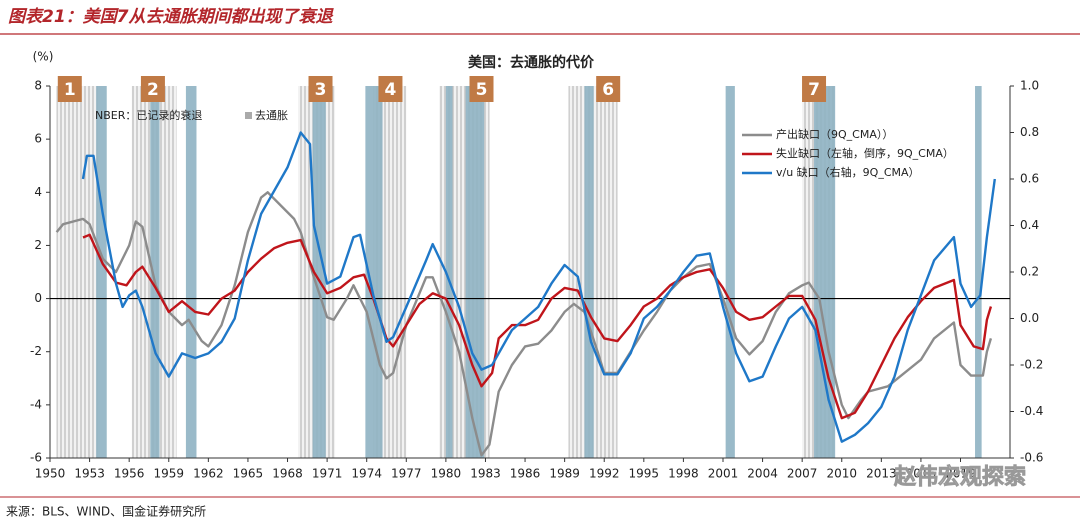  What do you see at coordinates (1031, 458) in the screenshot?
I see `y2-tick-label: -0.6` at bounding box center [1031, 458].